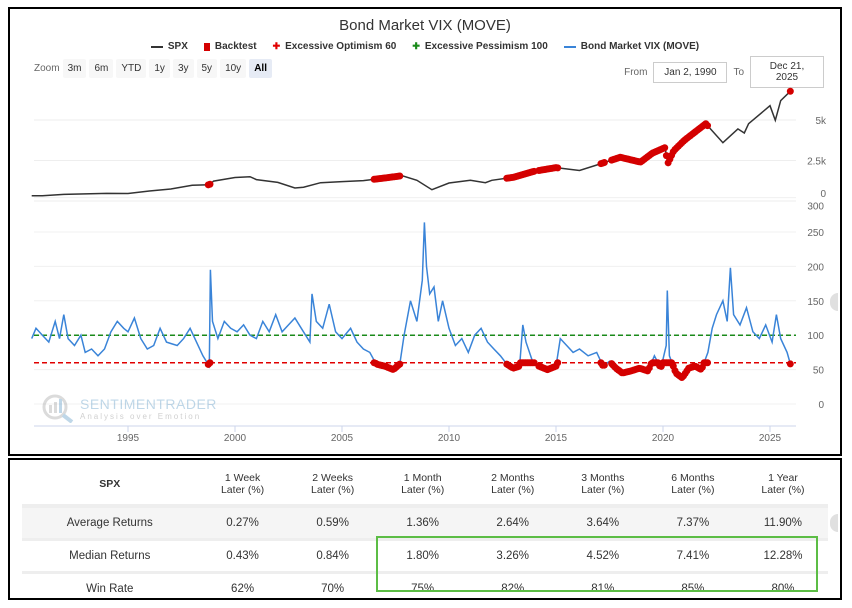 This screenshot has height=608, width=852. Describe the element at coordinates (341, 46) in the screenshot. I see `legend-label: Excessive Optimism 60` at that location.